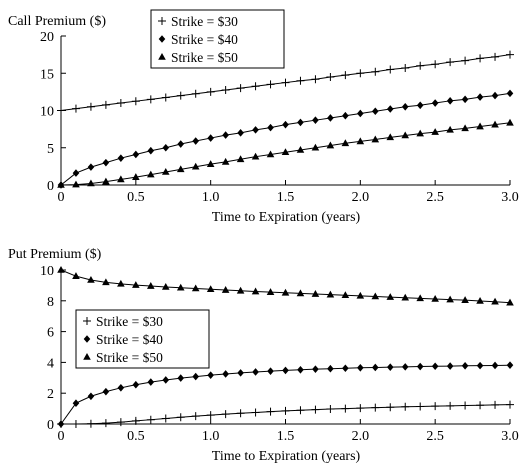  I want to click on legend-item-strike-50: Strike = $50, so click(198, 57).